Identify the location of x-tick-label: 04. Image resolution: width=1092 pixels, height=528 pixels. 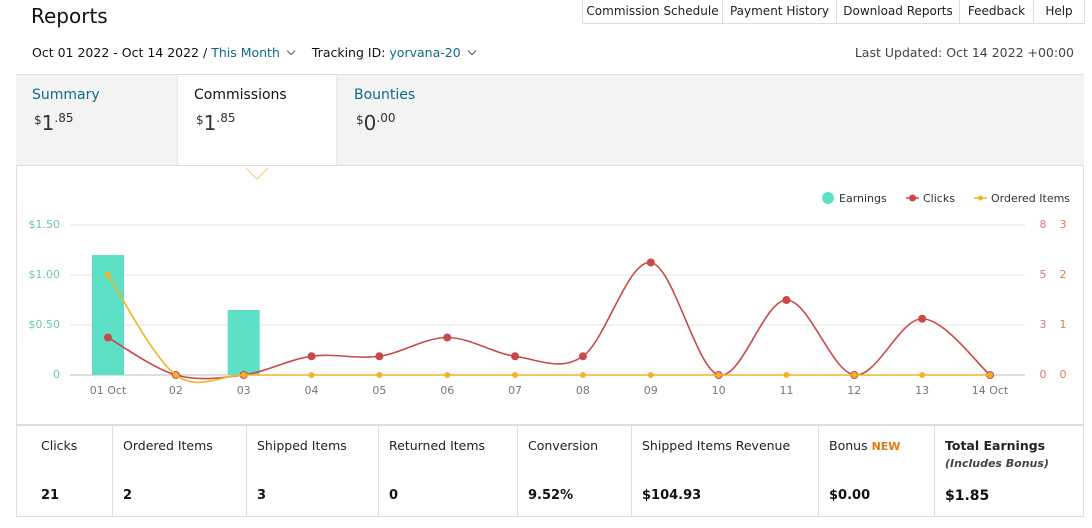
(312, 390).